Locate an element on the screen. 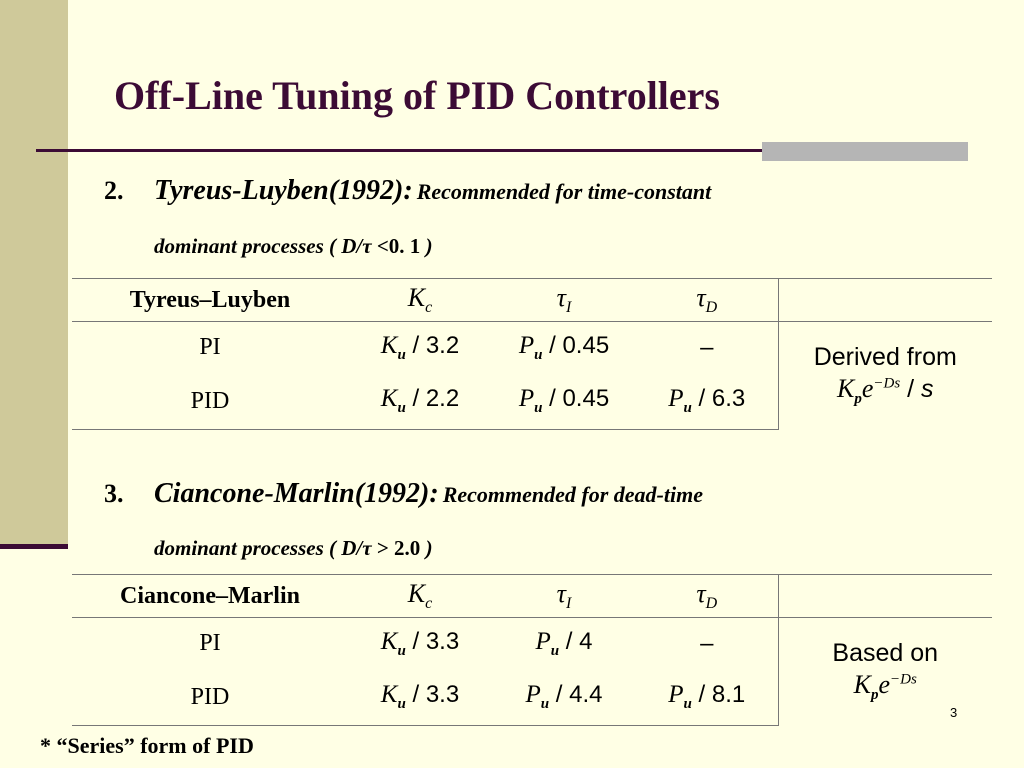 The height and width of the screenshot is (768, 1024). condition: D/τ <0. 1 is located at coordinates (380, 246).